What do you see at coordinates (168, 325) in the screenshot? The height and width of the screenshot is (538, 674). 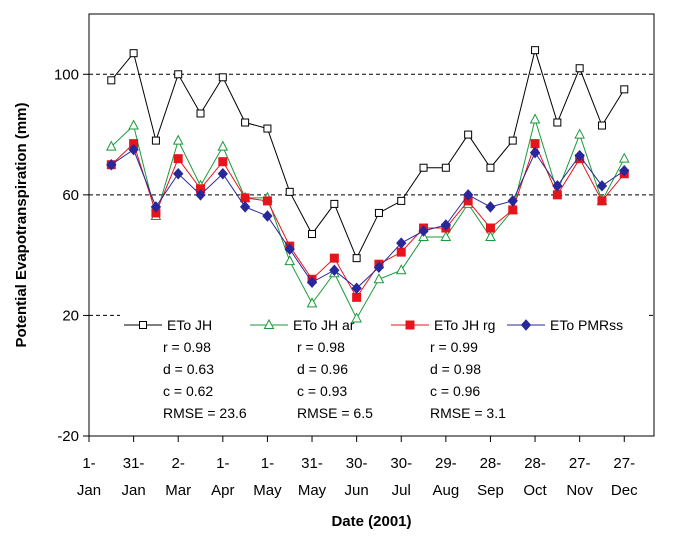 I see `legend-item: ETo JH` at bounding box center [168, 325].